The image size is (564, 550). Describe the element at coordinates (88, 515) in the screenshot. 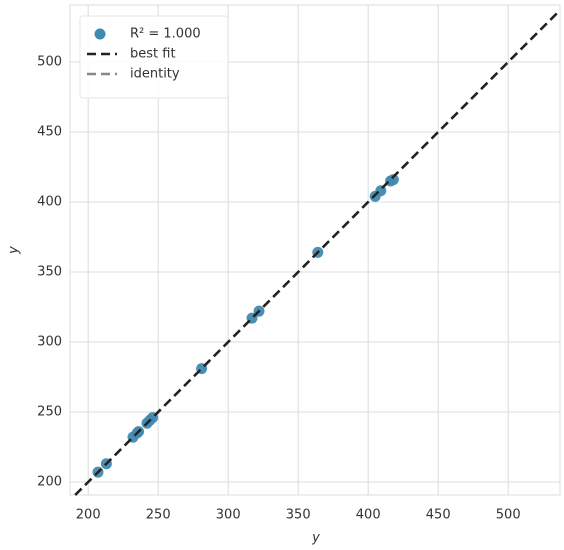

I see `x-tick-label: 200` at that location.